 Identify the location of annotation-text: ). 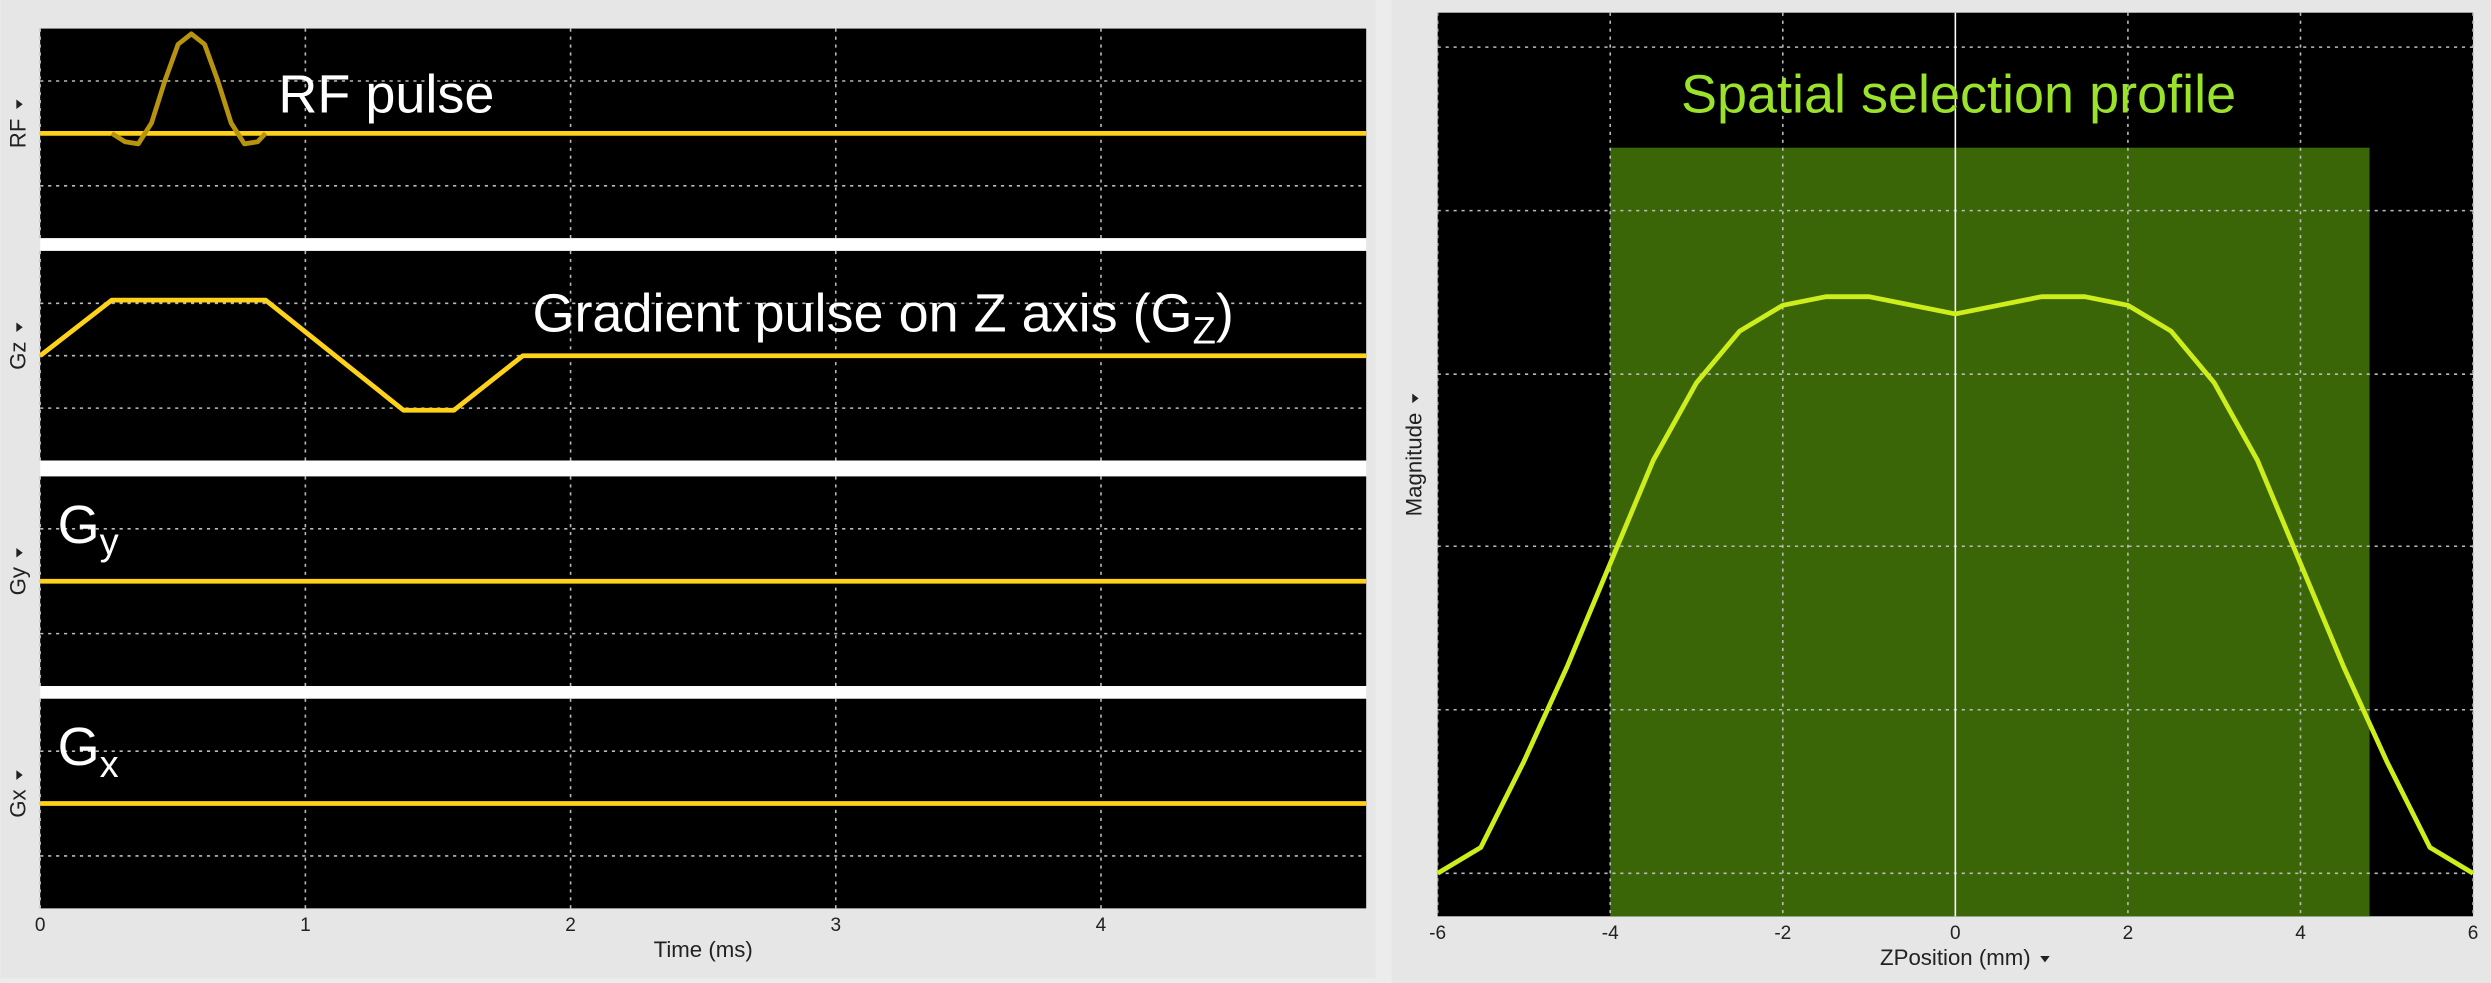
(1225, 314).